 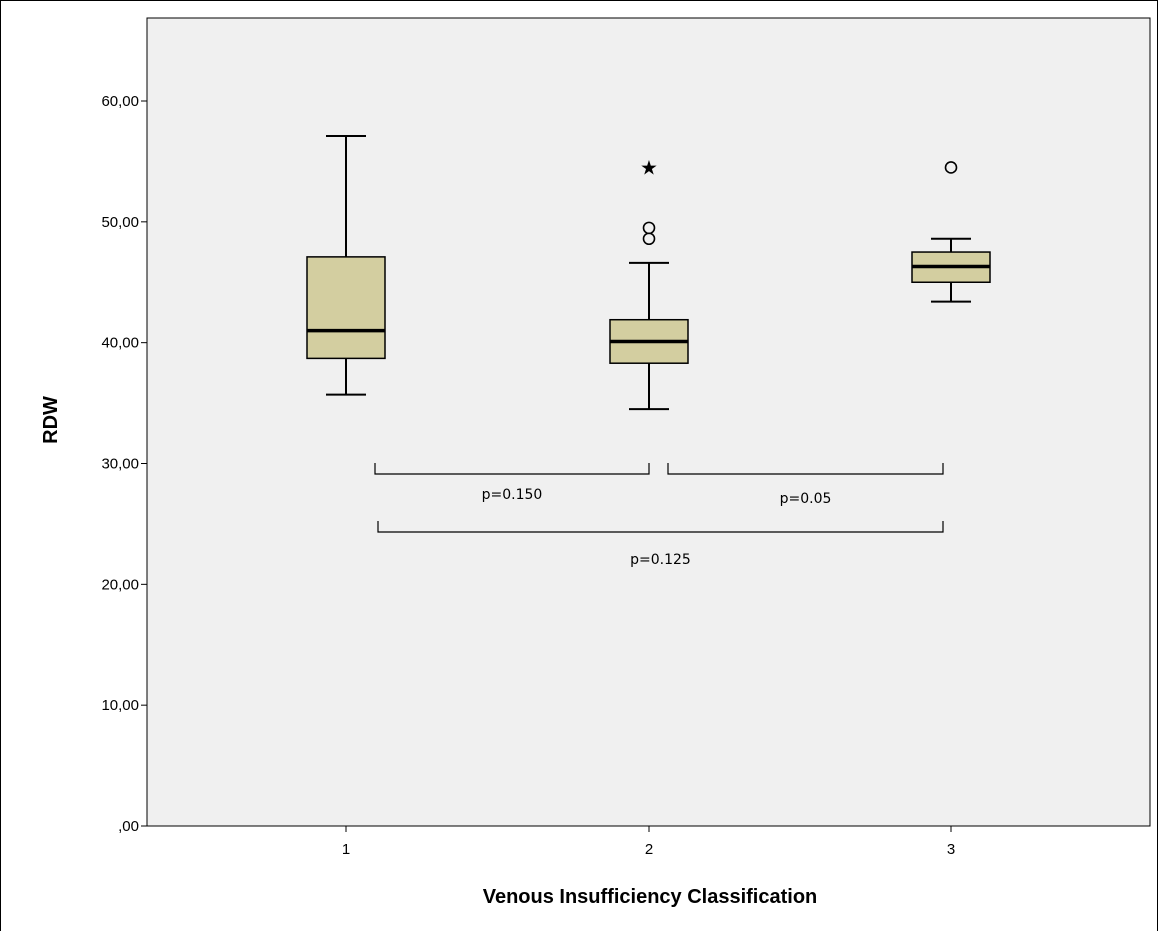 What do you see at coordinates (649, 283) in the screenshot?
I see `box-group: ★` at bounding box center [649, 283].